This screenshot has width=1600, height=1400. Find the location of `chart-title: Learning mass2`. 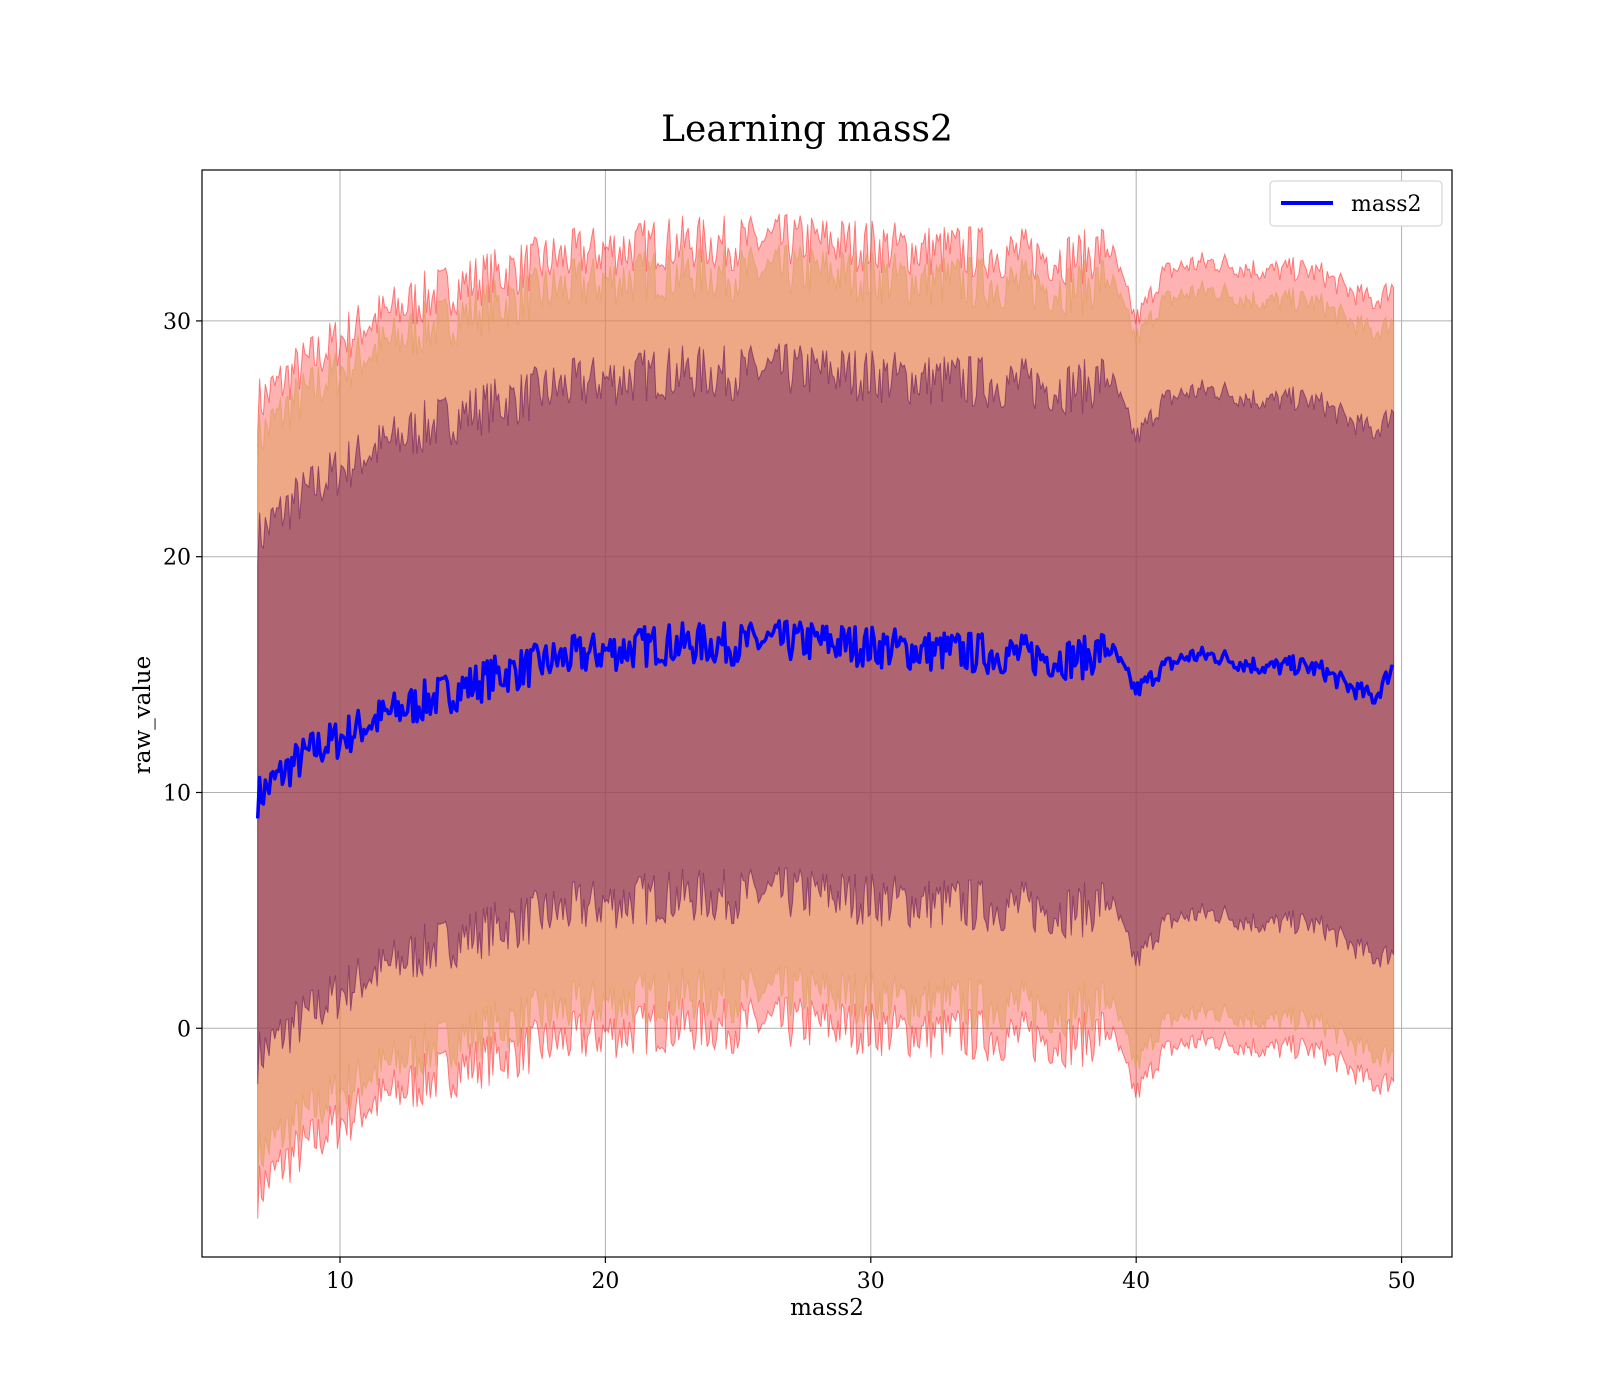

chart-title: Learning mass2 is located at coordinates (807, 129).